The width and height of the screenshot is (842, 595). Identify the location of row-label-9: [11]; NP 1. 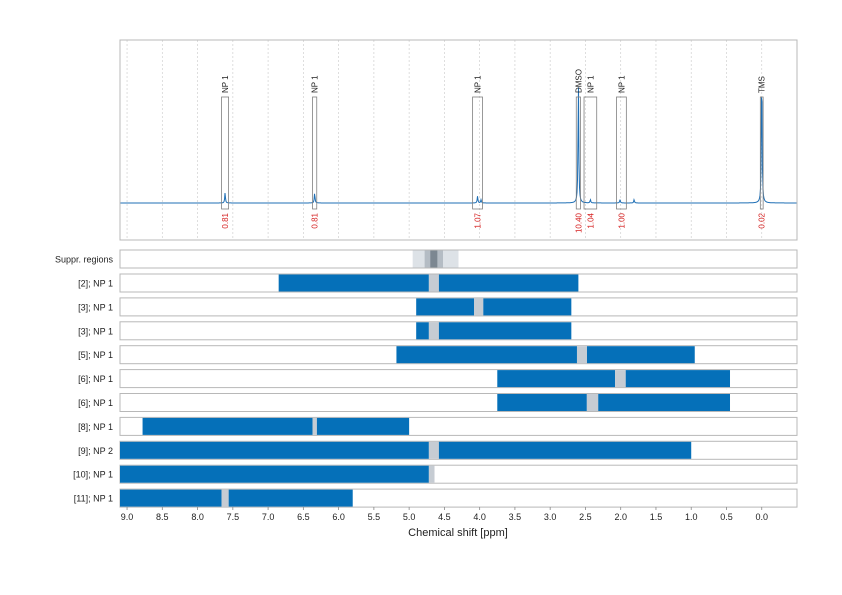
(93, 499).